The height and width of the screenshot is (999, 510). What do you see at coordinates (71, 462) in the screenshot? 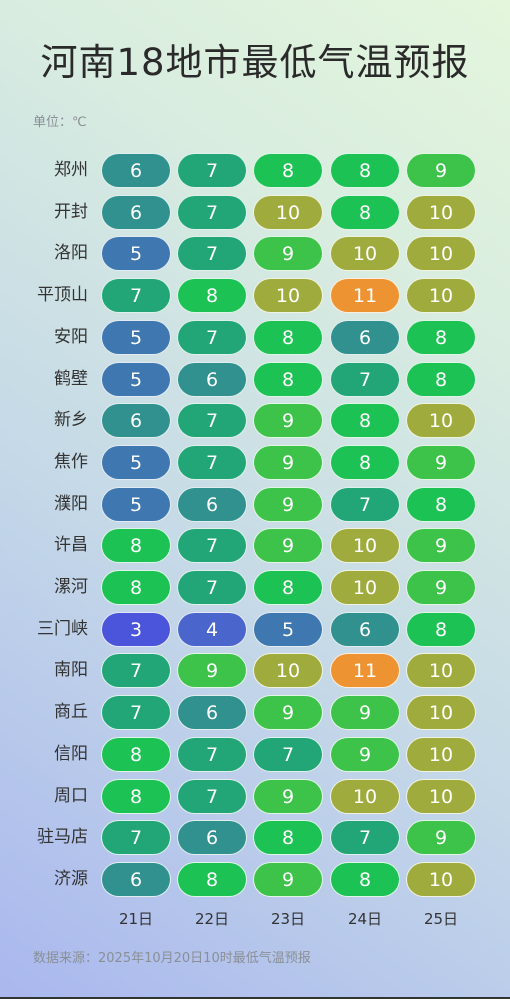
I see `city-label: 焦作` at bounding box center [71, 462].